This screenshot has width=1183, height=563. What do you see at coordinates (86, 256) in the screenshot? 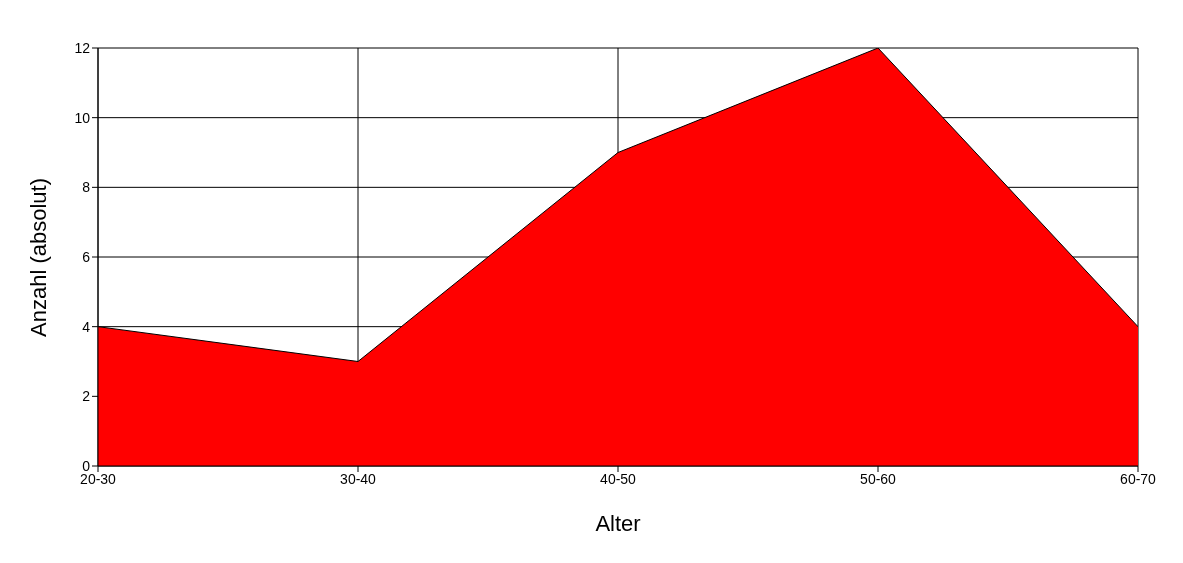
I see `y-tick-label: 6` at bounding box center [86, 256].